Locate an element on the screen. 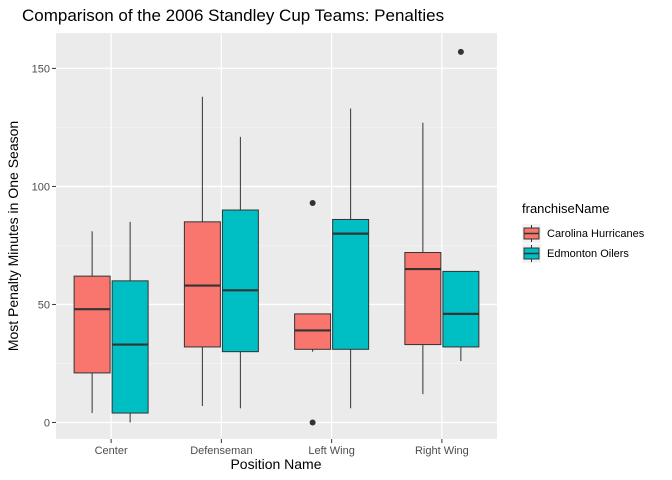  y-tick-label: 0 is located at coordinates (47, 423).